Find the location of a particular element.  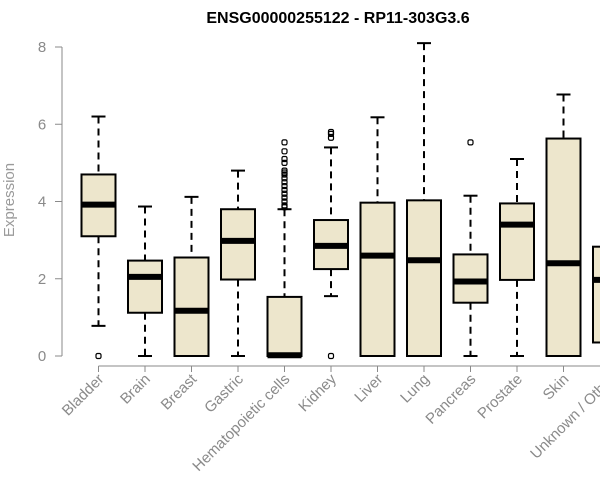

x-tick-label-3: Gastric is located at coordinates (224, 393).